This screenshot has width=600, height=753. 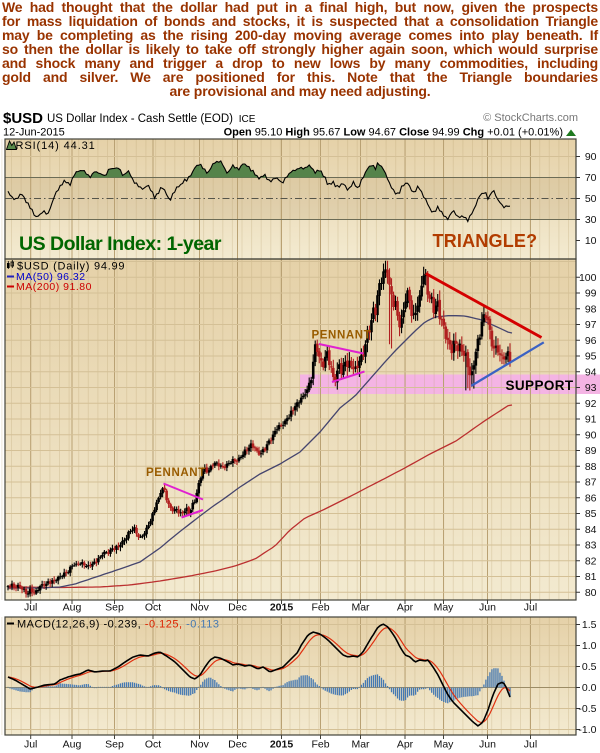 What do you see at coordinates (588, 278) in the screenshot?
I see `svg-text: 100` at bounding box center [588, 278].